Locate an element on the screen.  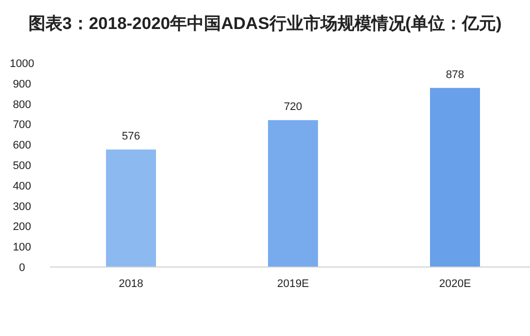
x-tick-label: 2020E is located at coordinates (455, 284).